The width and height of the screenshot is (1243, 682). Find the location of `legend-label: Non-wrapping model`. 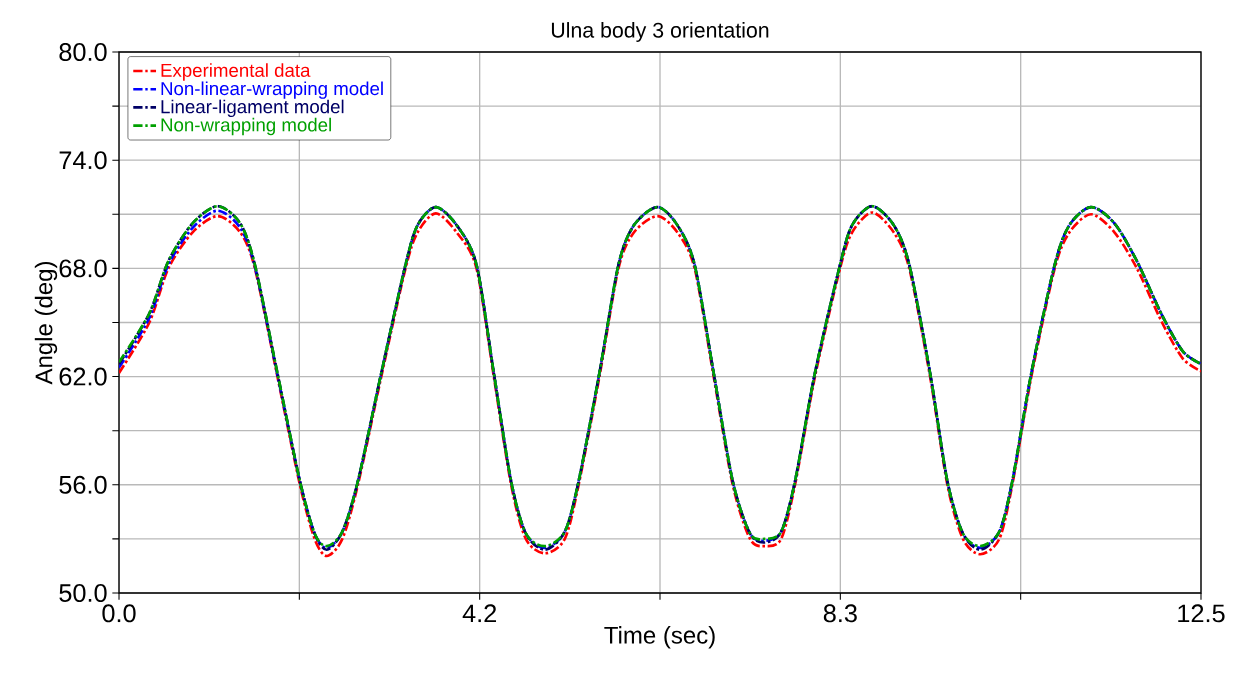

legend-label: Non-wrapping model is located at coordinates (246, 126).